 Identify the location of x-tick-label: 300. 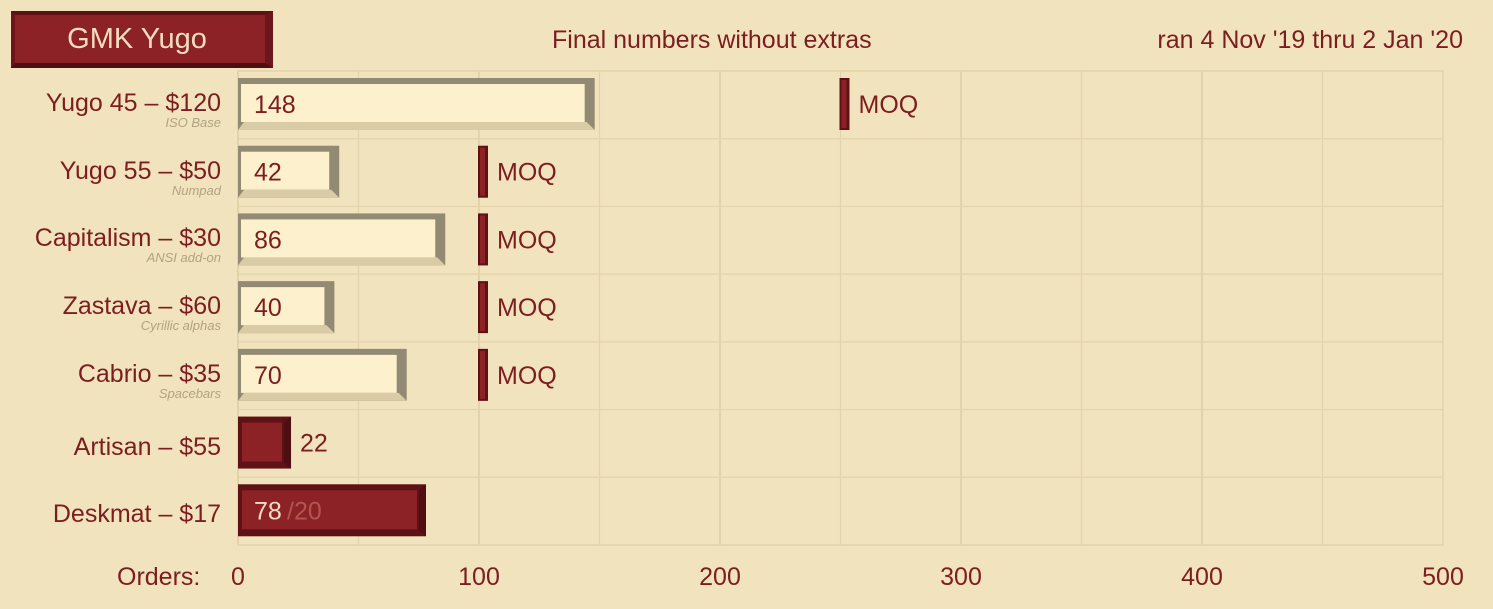
(961, 577).